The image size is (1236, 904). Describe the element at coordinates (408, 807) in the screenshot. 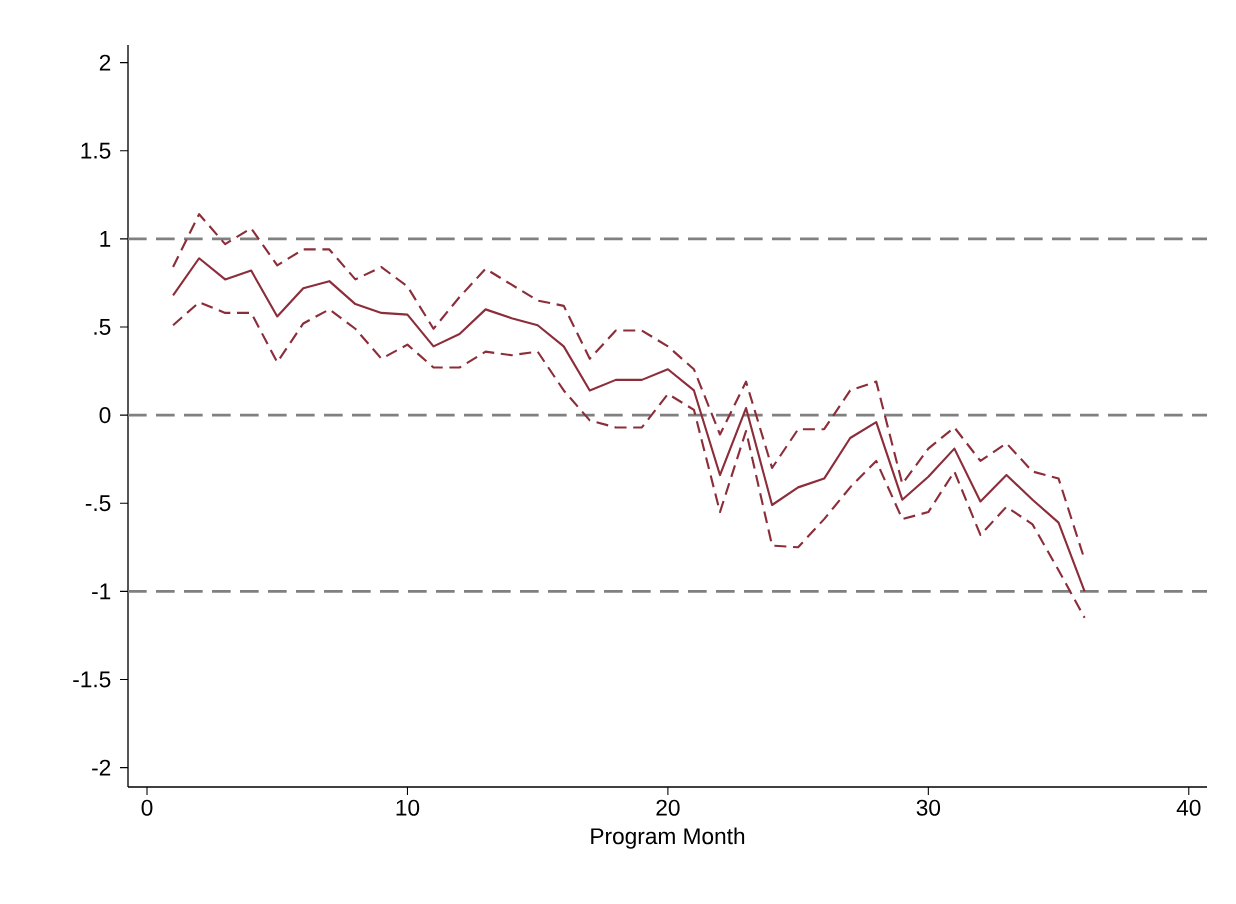

I see `x-tick-label: 10` at that location.